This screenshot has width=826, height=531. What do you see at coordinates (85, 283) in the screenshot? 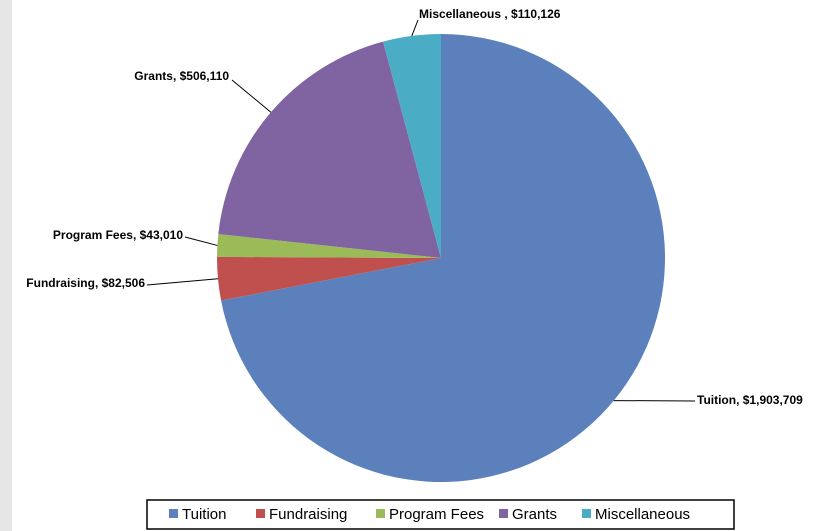
I see `data-label: Fundraising, $82,506` at bounding box center [85, 283].